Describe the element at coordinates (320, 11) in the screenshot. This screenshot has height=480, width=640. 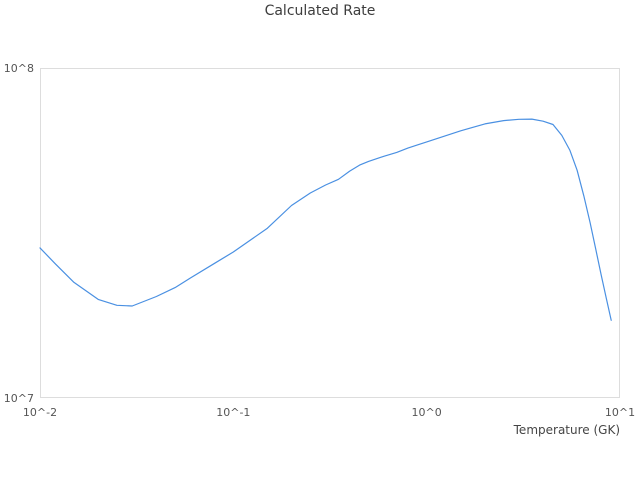
I see `chart-title: Calculated Rate` at that location.